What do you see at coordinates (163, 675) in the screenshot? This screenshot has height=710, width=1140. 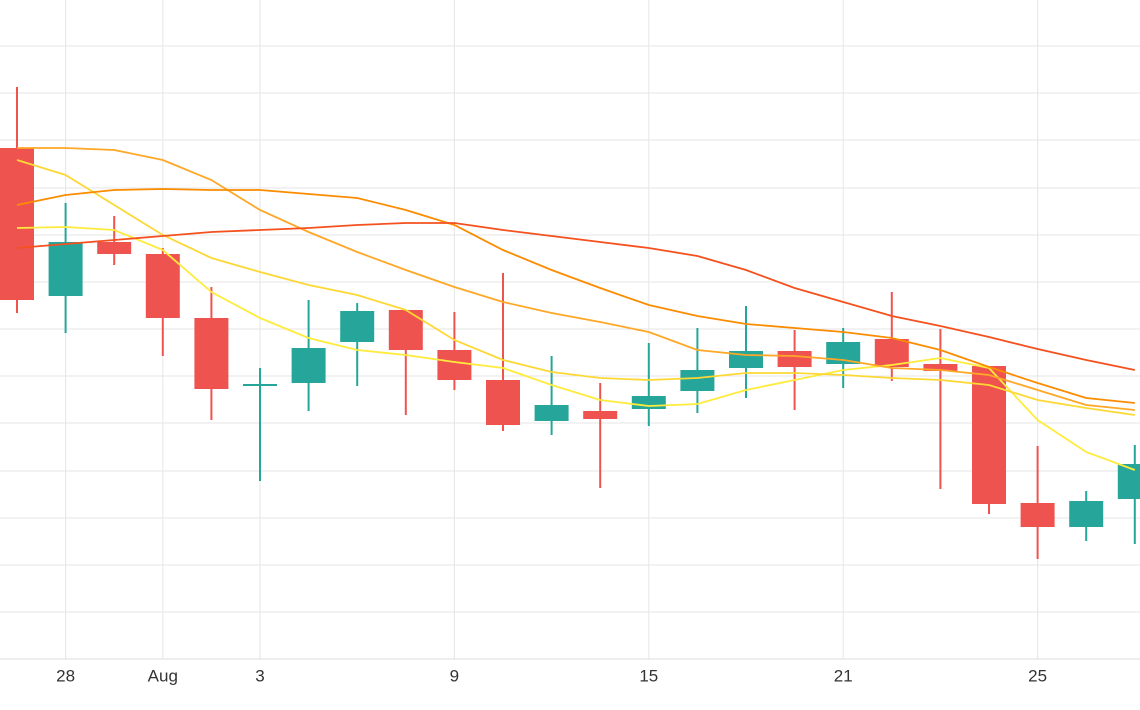 I see `x-tick-label: Aug` at bounding box center [163, 675].